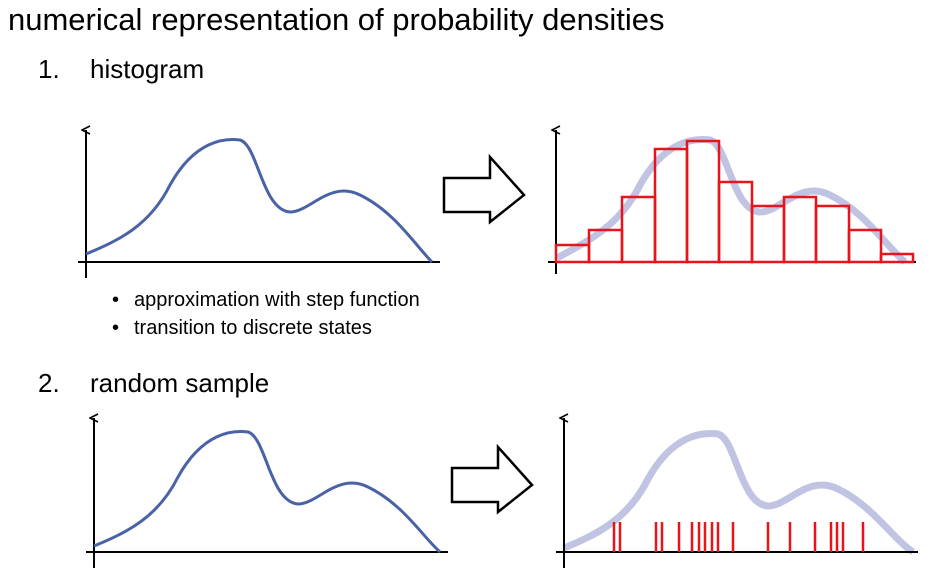  I want to click on histogram-plot-top-right, so click(732, 202).